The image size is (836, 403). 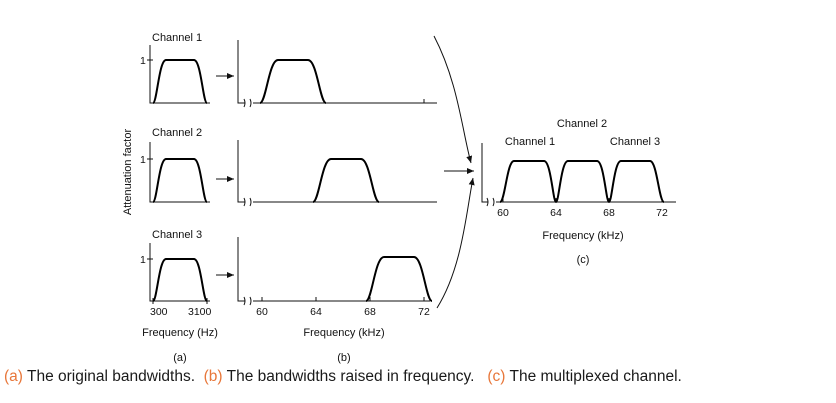 What do you see at coordinates (635, 142) in the screenshot?
I see `panel-c-channel-3-label: Channel 3` at bounding box center [635, 142].